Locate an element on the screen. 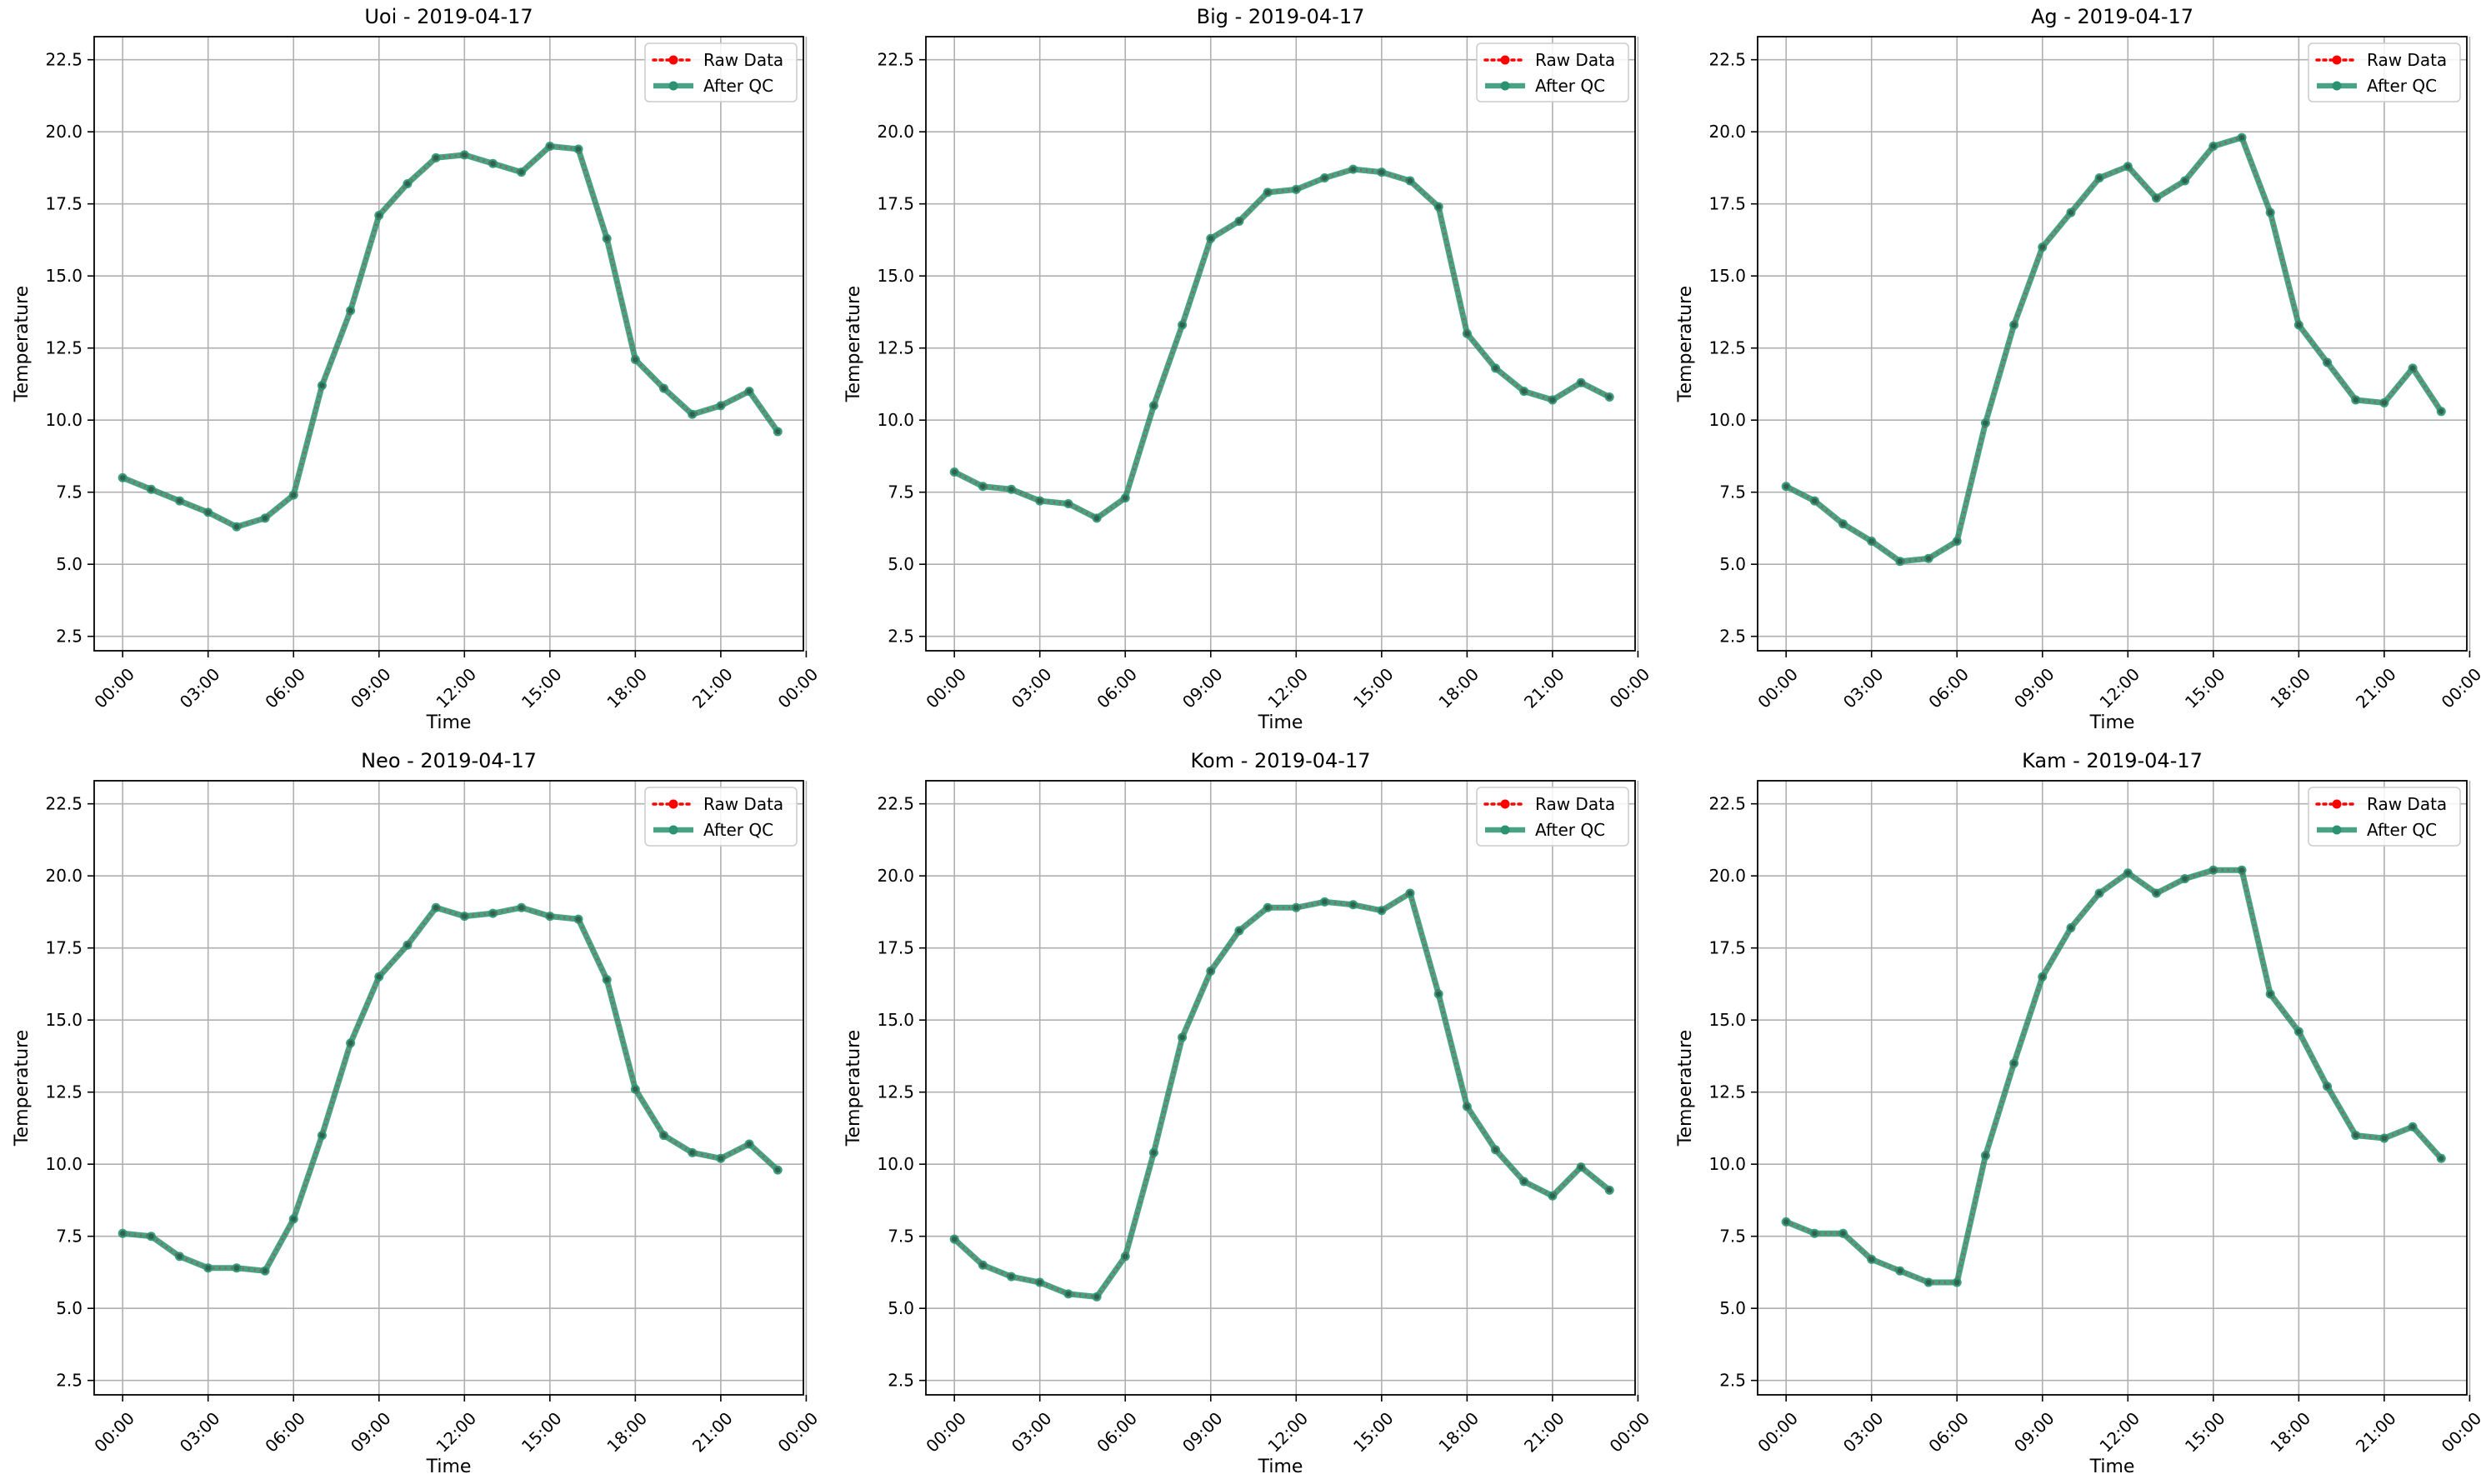  chart-6-xtick-label: 03:00 is located at coordinates (1863, 1432).